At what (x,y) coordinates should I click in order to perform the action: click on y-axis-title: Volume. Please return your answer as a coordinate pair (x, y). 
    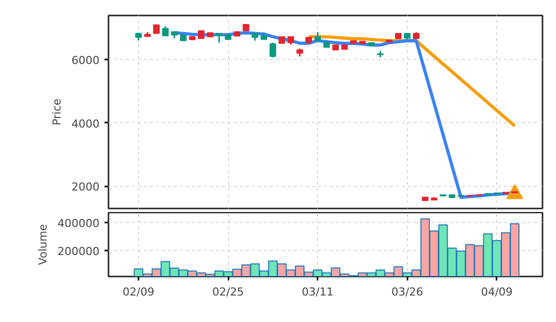
    Looking at the image, I should click on (43, 244).